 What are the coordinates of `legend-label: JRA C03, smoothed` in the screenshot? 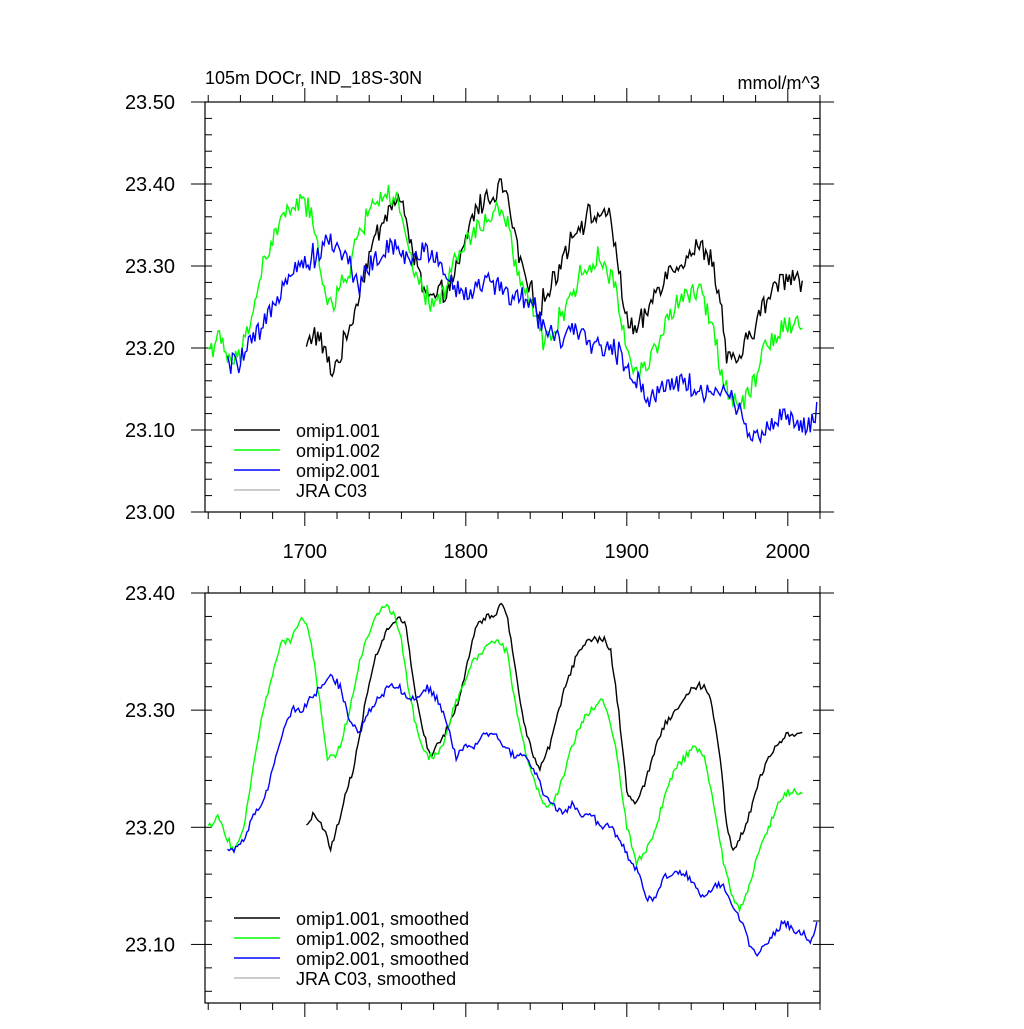 It's located at (376, 979).